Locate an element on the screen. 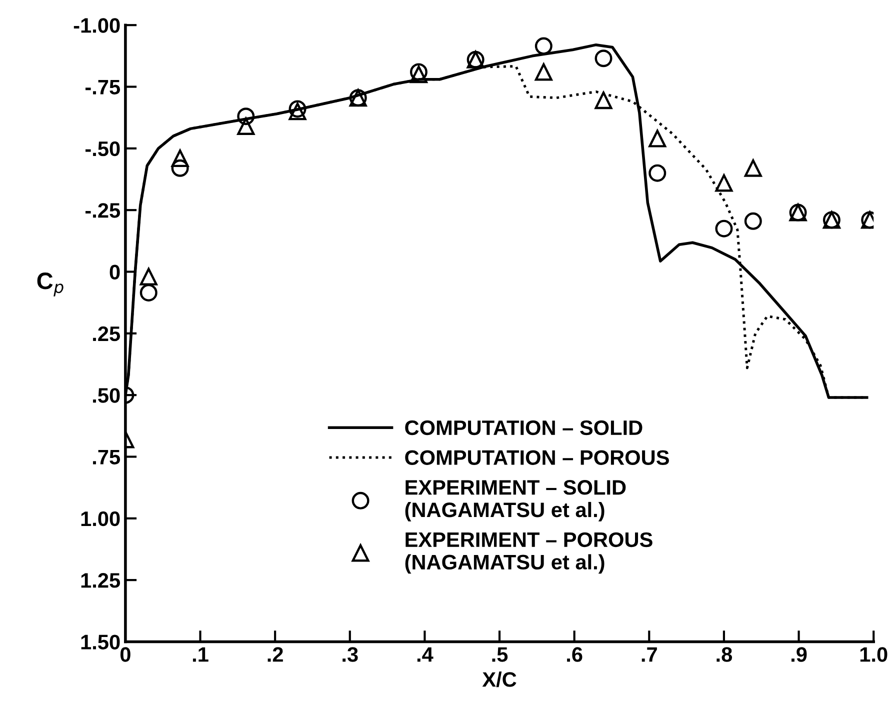 The height and width of the screenshot is (717, 896). legend-label: COMPUTATION – POROUS is located at coordinates (537, 457).